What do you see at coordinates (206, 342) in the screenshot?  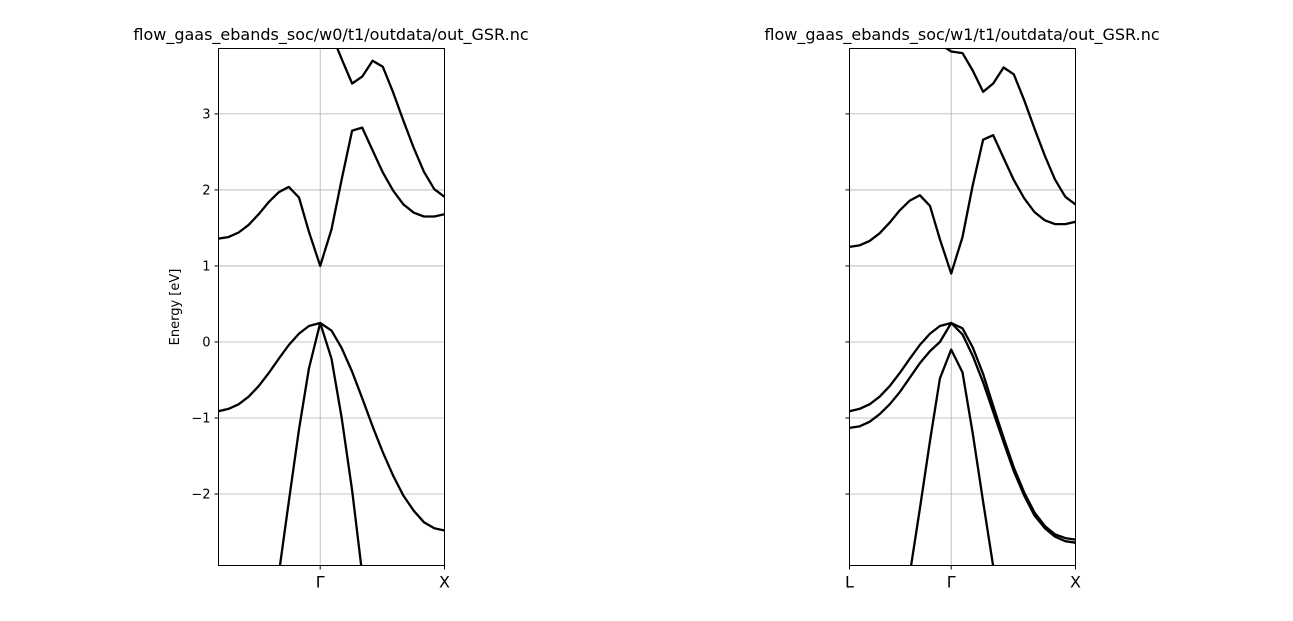 I see `y-tick-label: 0` at bounding box center [206, 342].